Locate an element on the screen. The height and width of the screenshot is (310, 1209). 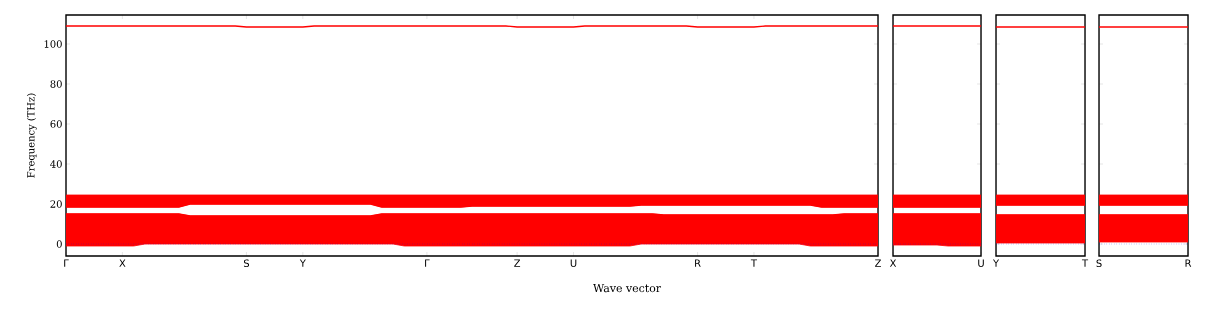
y-tick-label: 20 is located at coordinates (56, 204).